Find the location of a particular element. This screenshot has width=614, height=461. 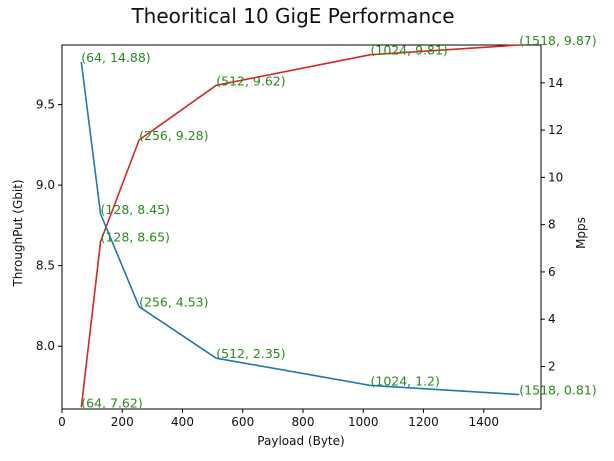

y-tick-label: 8.5 is located at coordinates (45, 266).